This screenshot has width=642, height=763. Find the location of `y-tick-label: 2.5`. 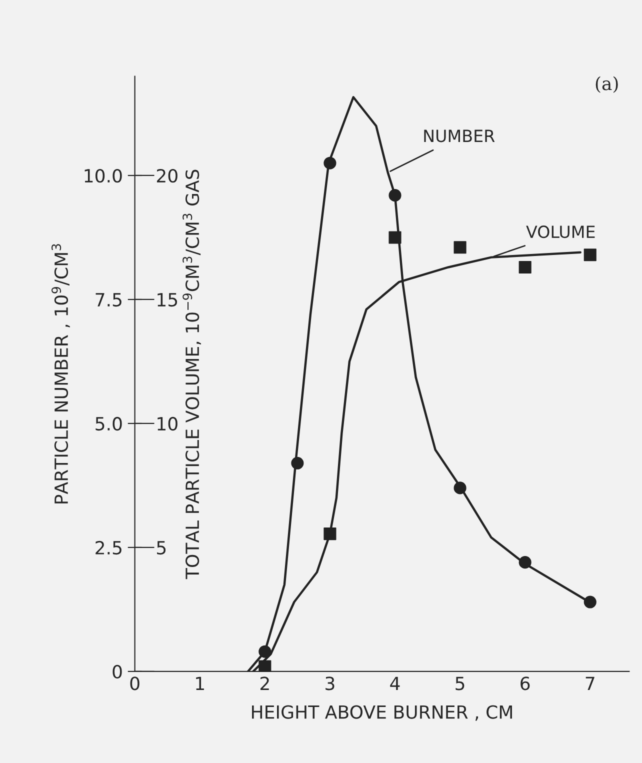

y-tick-label: 2.5 is located at coordinates (109, 547).